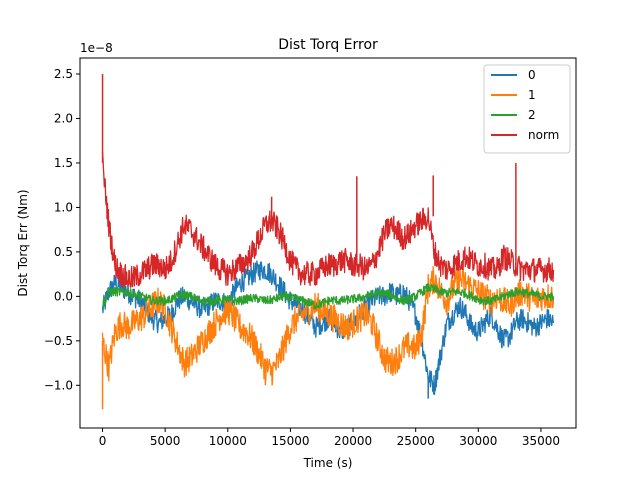 This screenshot has height=480, width=640. What do you see at coordinates (58, 385) in the screenshot?
I see `y-tick-label: −1.0` at bounding box center [58, 385].